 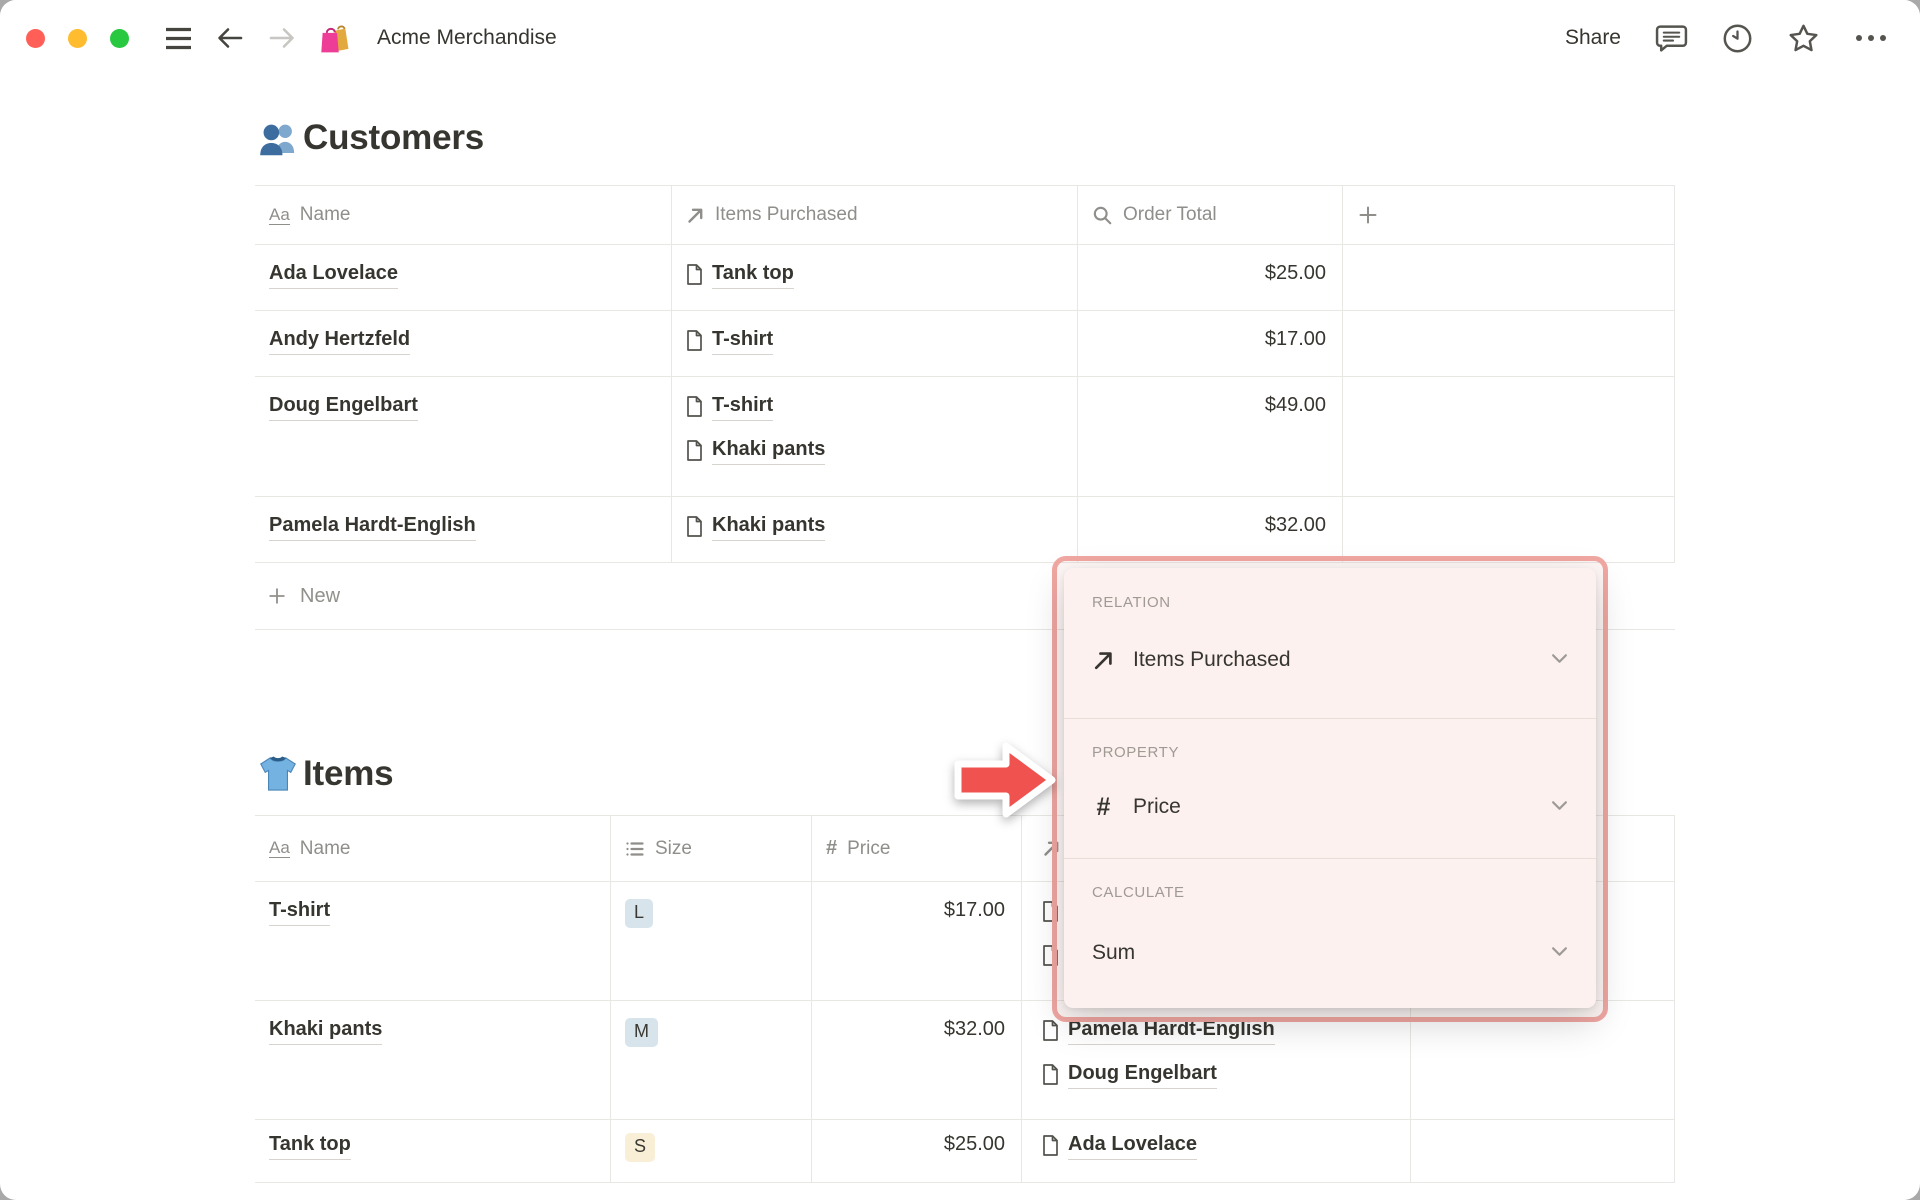 I want to click on items-heading: Items, so click(x=326, y=774).